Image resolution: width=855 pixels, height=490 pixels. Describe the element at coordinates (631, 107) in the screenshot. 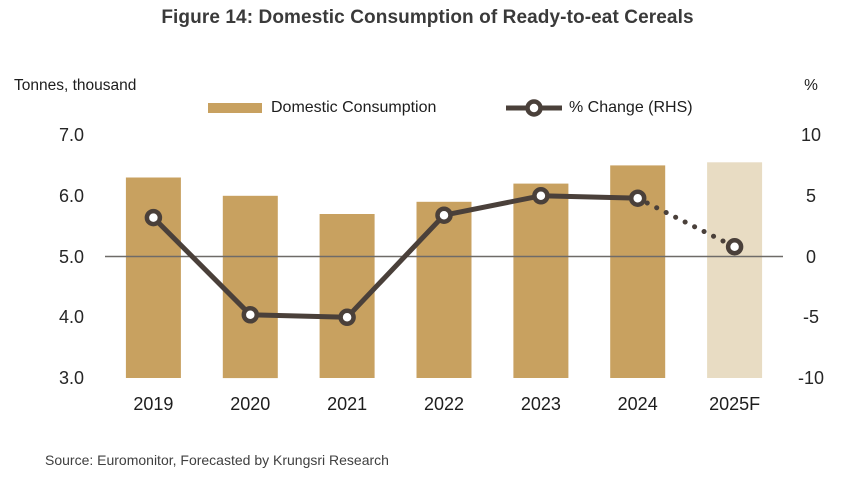

I see `legend-label-pct-change: % Change (RHS)` at that location.